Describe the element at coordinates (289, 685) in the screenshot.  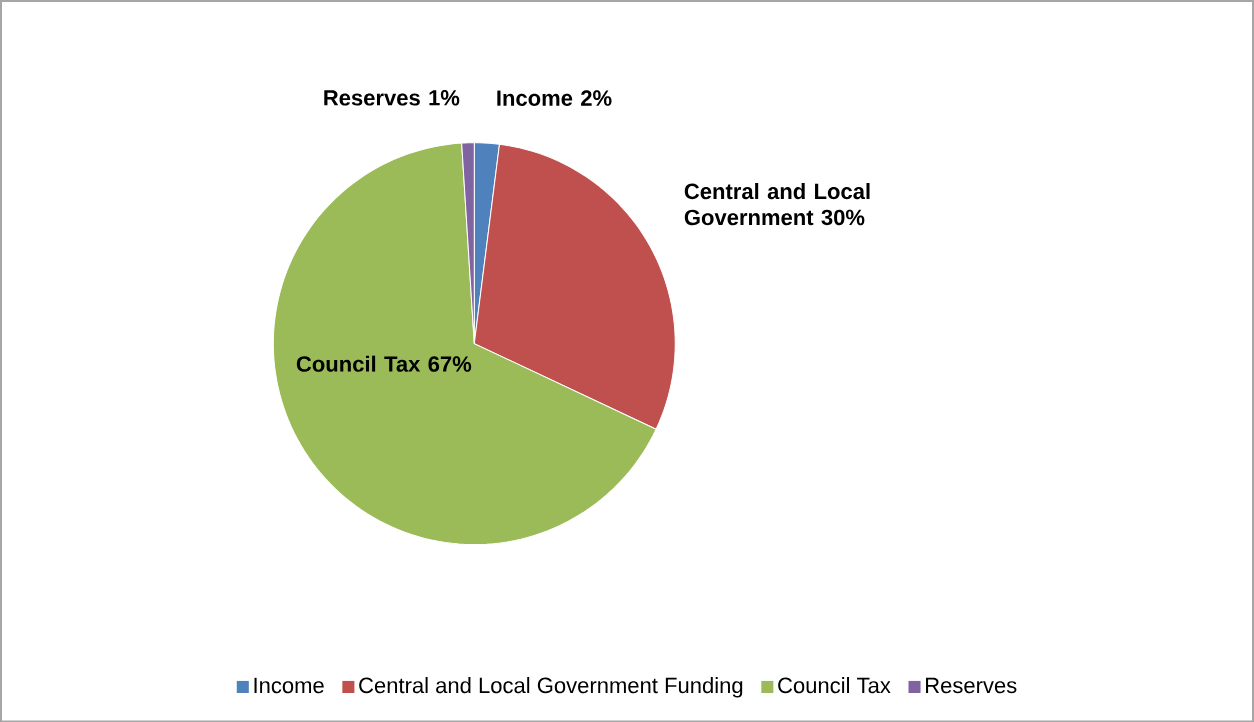
I see `legend-label: Income` at that location.